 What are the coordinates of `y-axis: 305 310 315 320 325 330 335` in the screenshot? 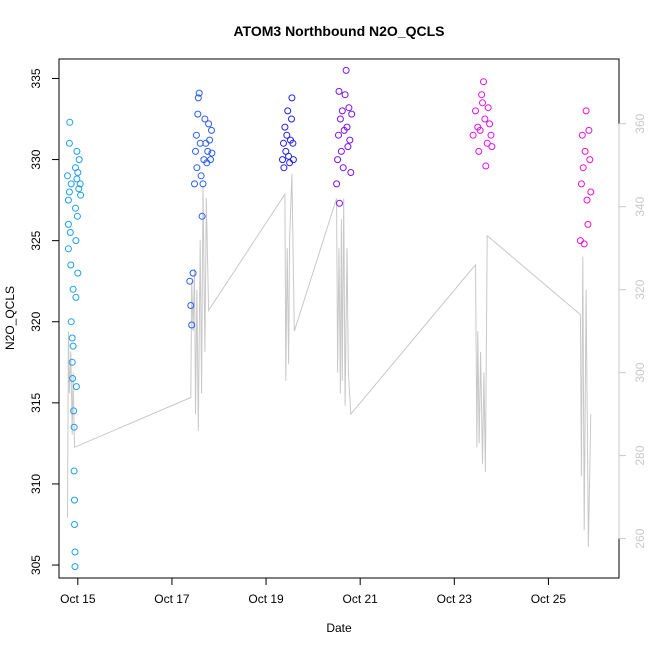 It's located at (44, 321).